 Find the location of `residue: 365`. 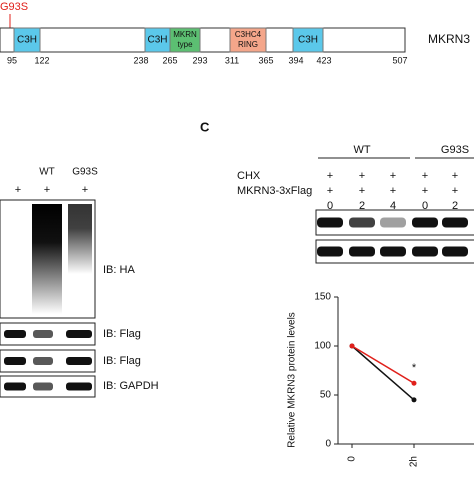

residue: 365 is located at coordinates (265, 60).